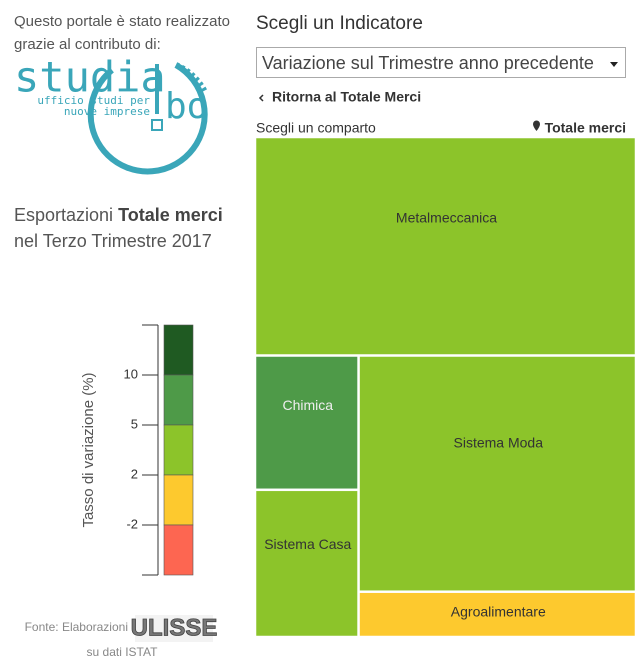  What do you see at coordinates (137, 450) in the screenshot?
I see `legend: 10 5 2 -2 Tasso di variazione (%)` at bounding box center [137, 450].